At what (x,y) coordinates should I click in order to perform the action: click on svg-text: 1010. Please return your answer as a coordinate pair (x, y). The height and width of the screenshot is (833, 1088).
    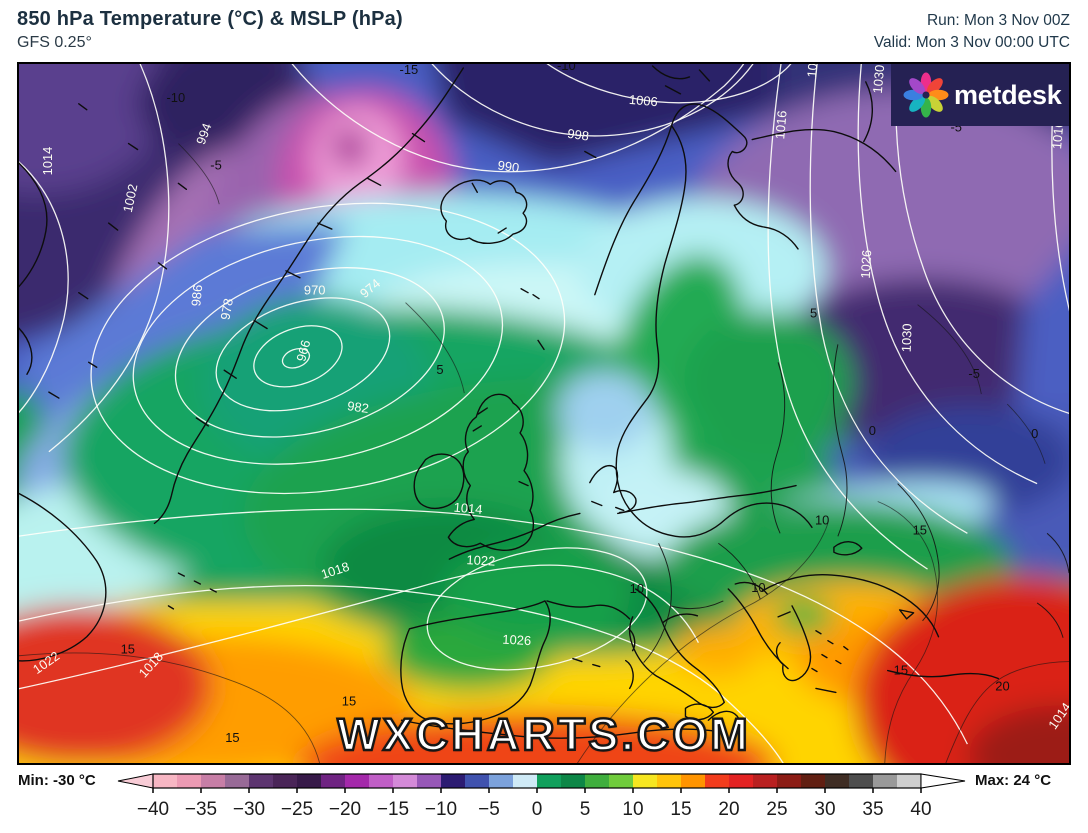
    Looking at the image, I should click on (1057, 135).